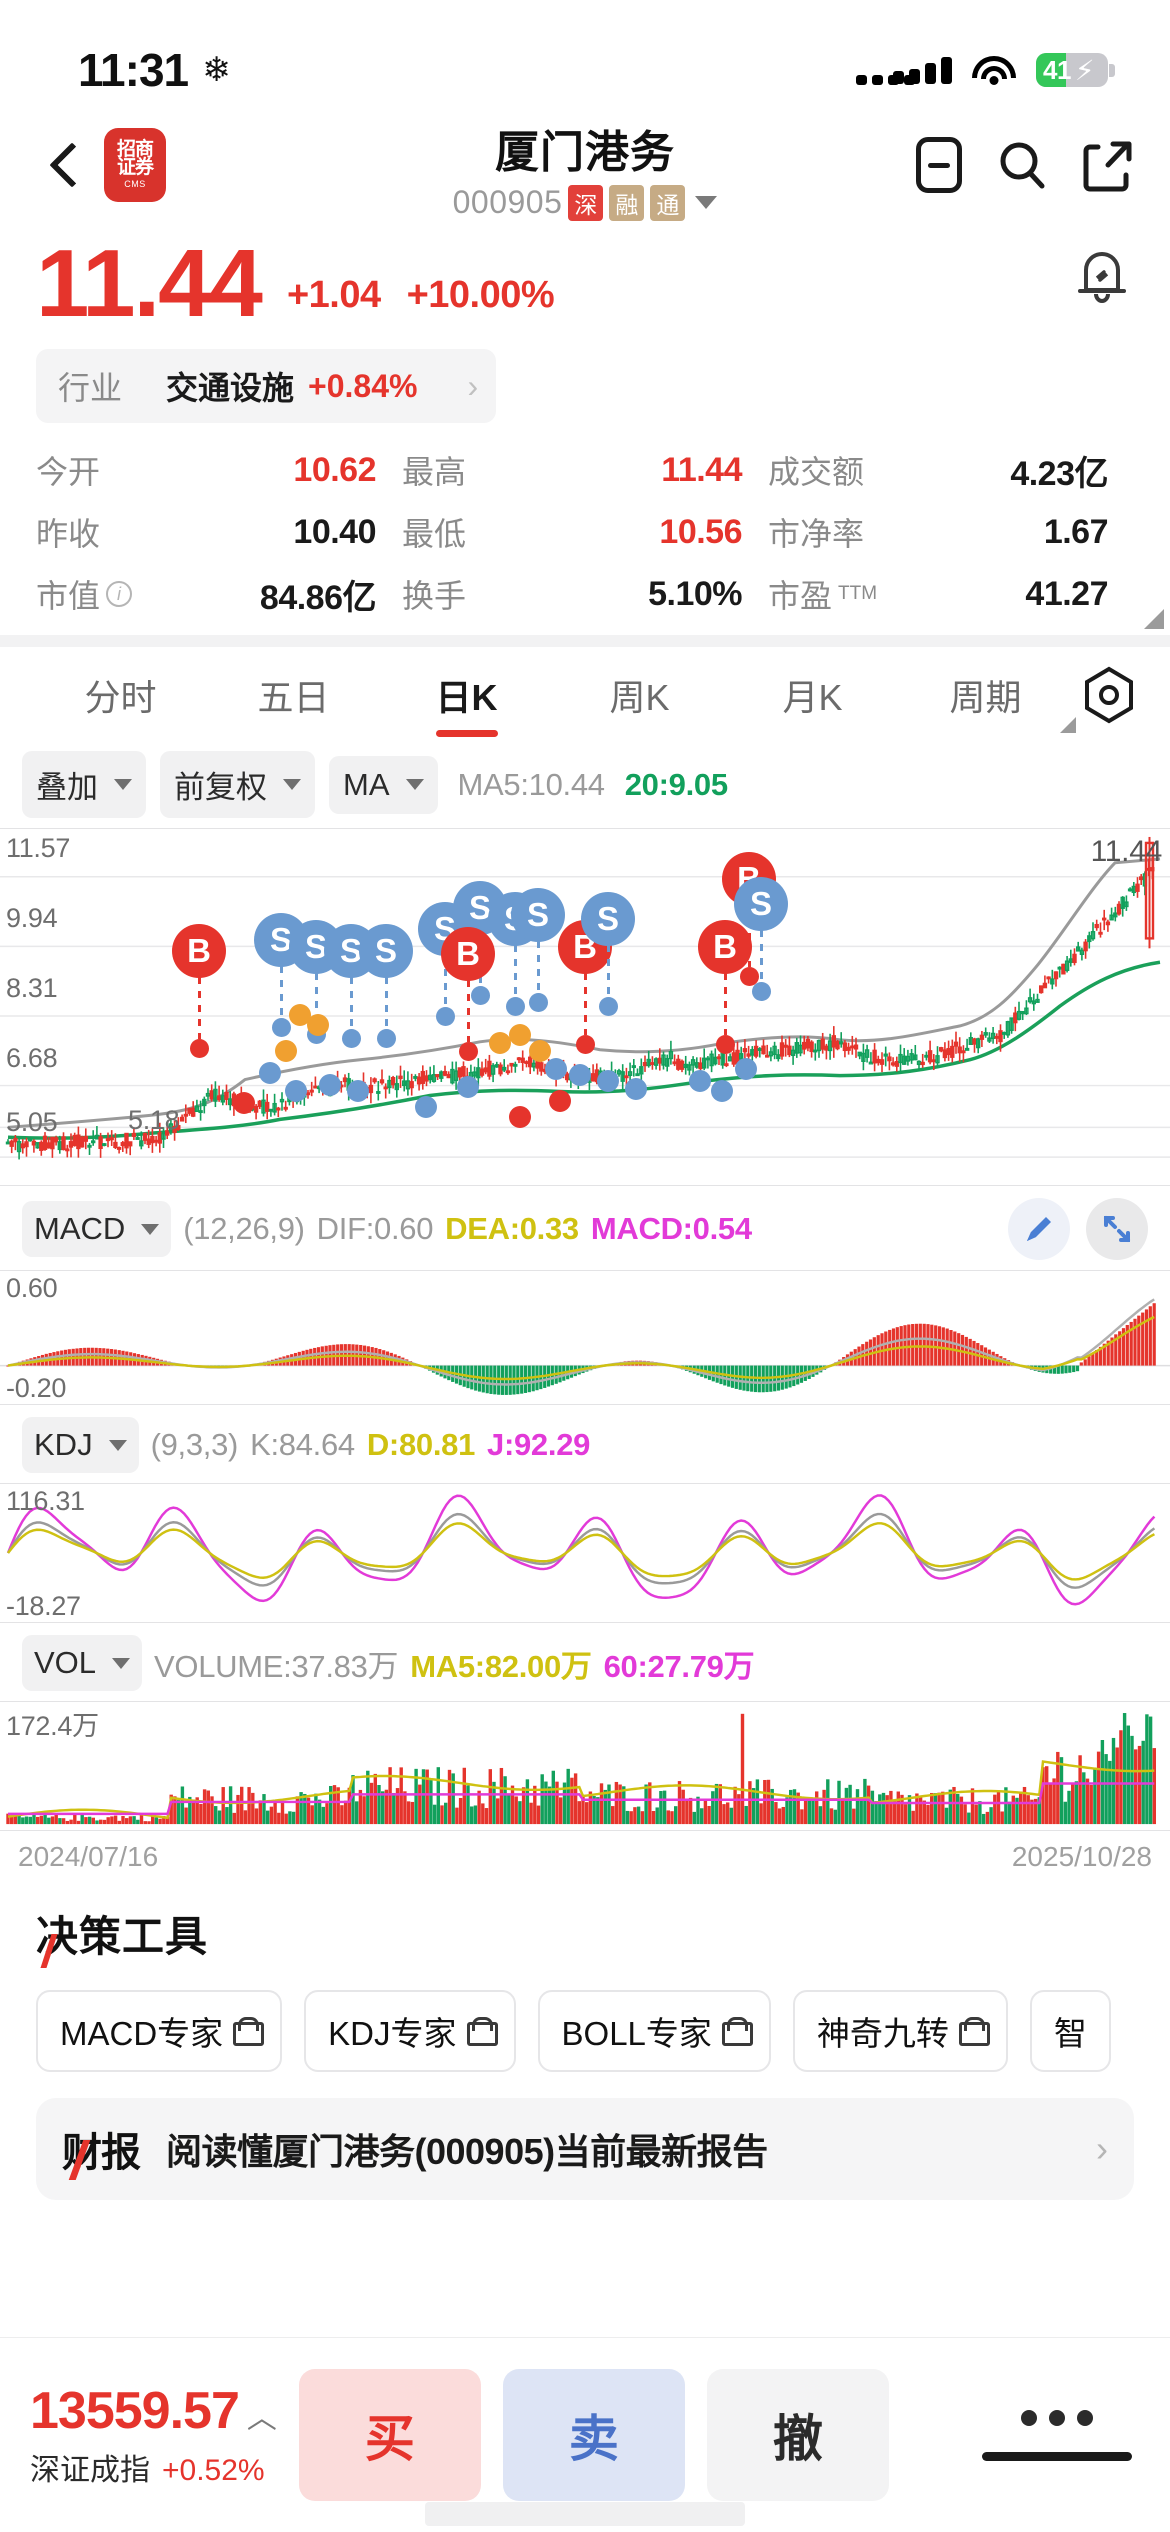  What do you see at coordinates (585, 1553) in the screenshot?
I see `kdj-chart: 116.31 -18.27` at bounding box center [585, 1553].